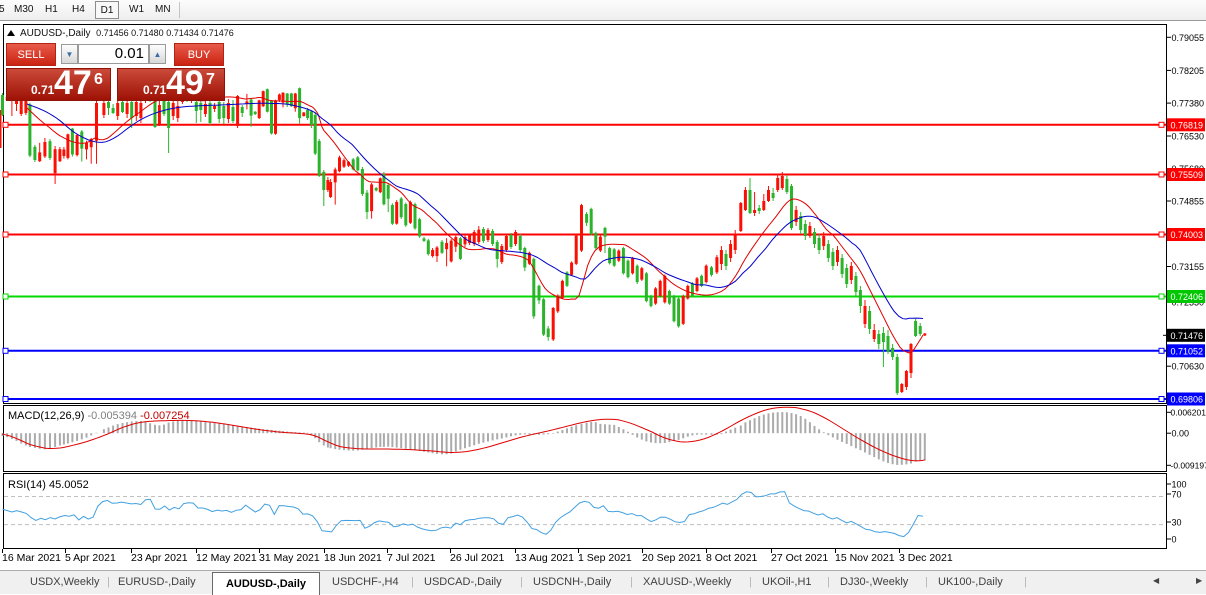 The image size is (1206, 595). Describe the element at coordinates (99, 416) in the screenshot. I see `svg-text:MACD(12,26,9) -0.005394 -0.007: MACD(12,26,9) -0.005394 -0.007254` at that location.